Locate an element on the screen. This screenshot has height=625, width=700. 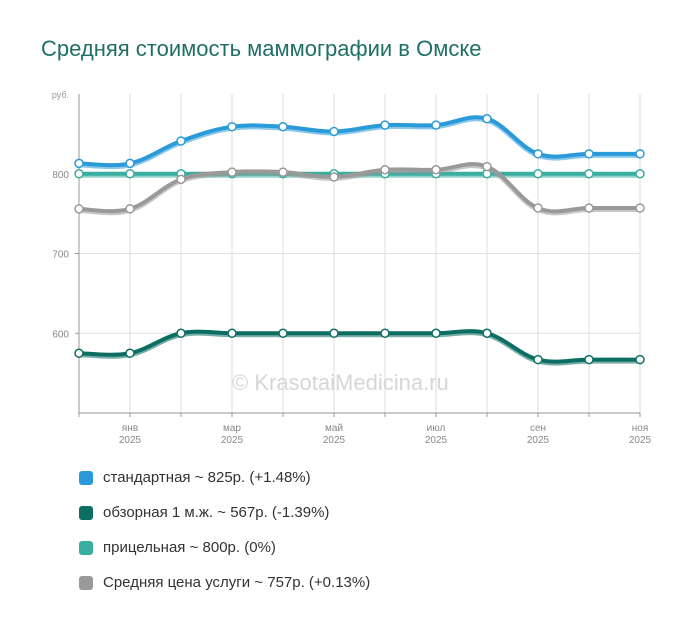
legend-item-average: Средняя цена услуги ~ 757р. (+0.13%) is located at coordinates (224, 582).